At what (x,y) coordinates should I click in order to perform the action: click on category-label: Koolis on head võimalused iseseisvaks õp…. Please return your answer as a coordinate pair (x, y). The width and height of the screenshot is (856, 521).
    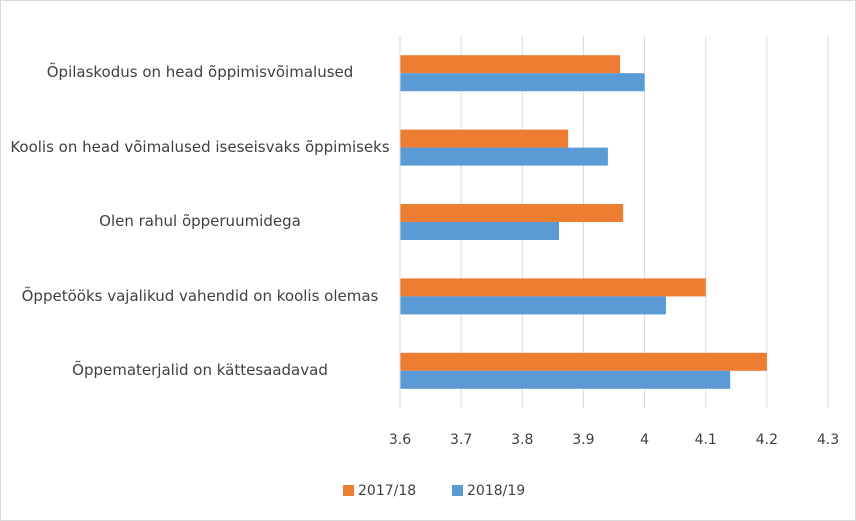
    Looking at the image, I should click on (200, 146).